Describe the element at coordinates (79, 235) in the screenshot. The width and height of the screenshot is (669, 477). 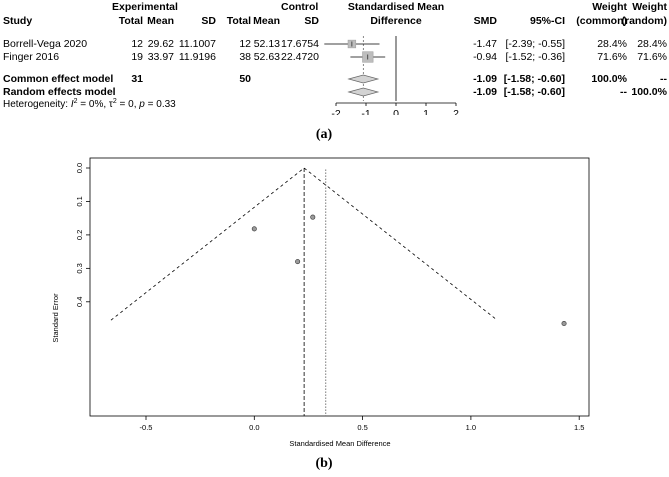
I see `y-tick-label: 0.2` at that location.